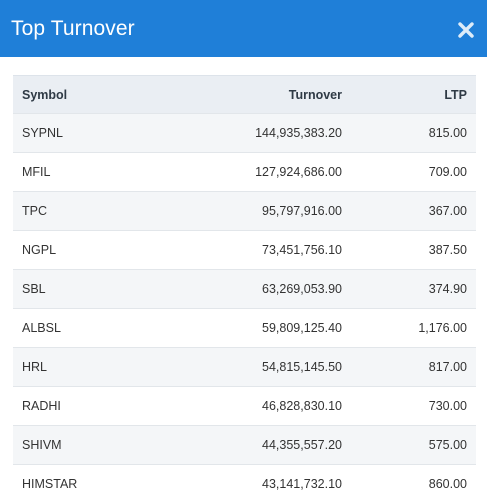 This screenshot has height=499, width=487. What do you see at coordinates (115, 406) in the screenshot?
I see `cell-symbol: RADHI` at bounding box center [115, 406].